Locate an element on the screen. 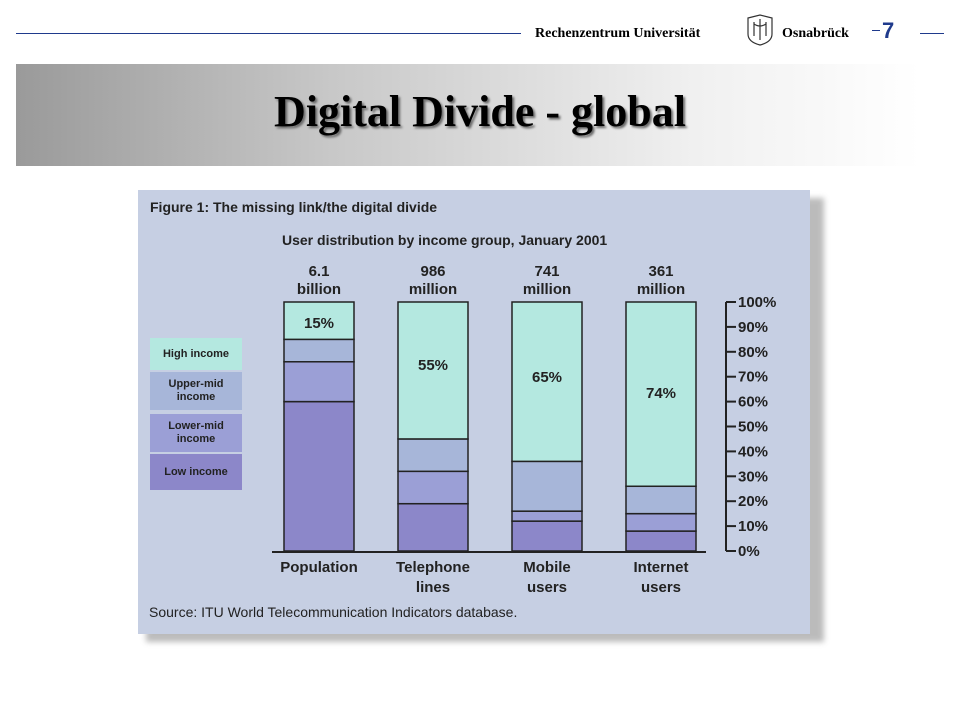 Image resolution: width=960 pixels, height=720 pixels. data-label-high-income: 74% is located at coordinates (661, 393).